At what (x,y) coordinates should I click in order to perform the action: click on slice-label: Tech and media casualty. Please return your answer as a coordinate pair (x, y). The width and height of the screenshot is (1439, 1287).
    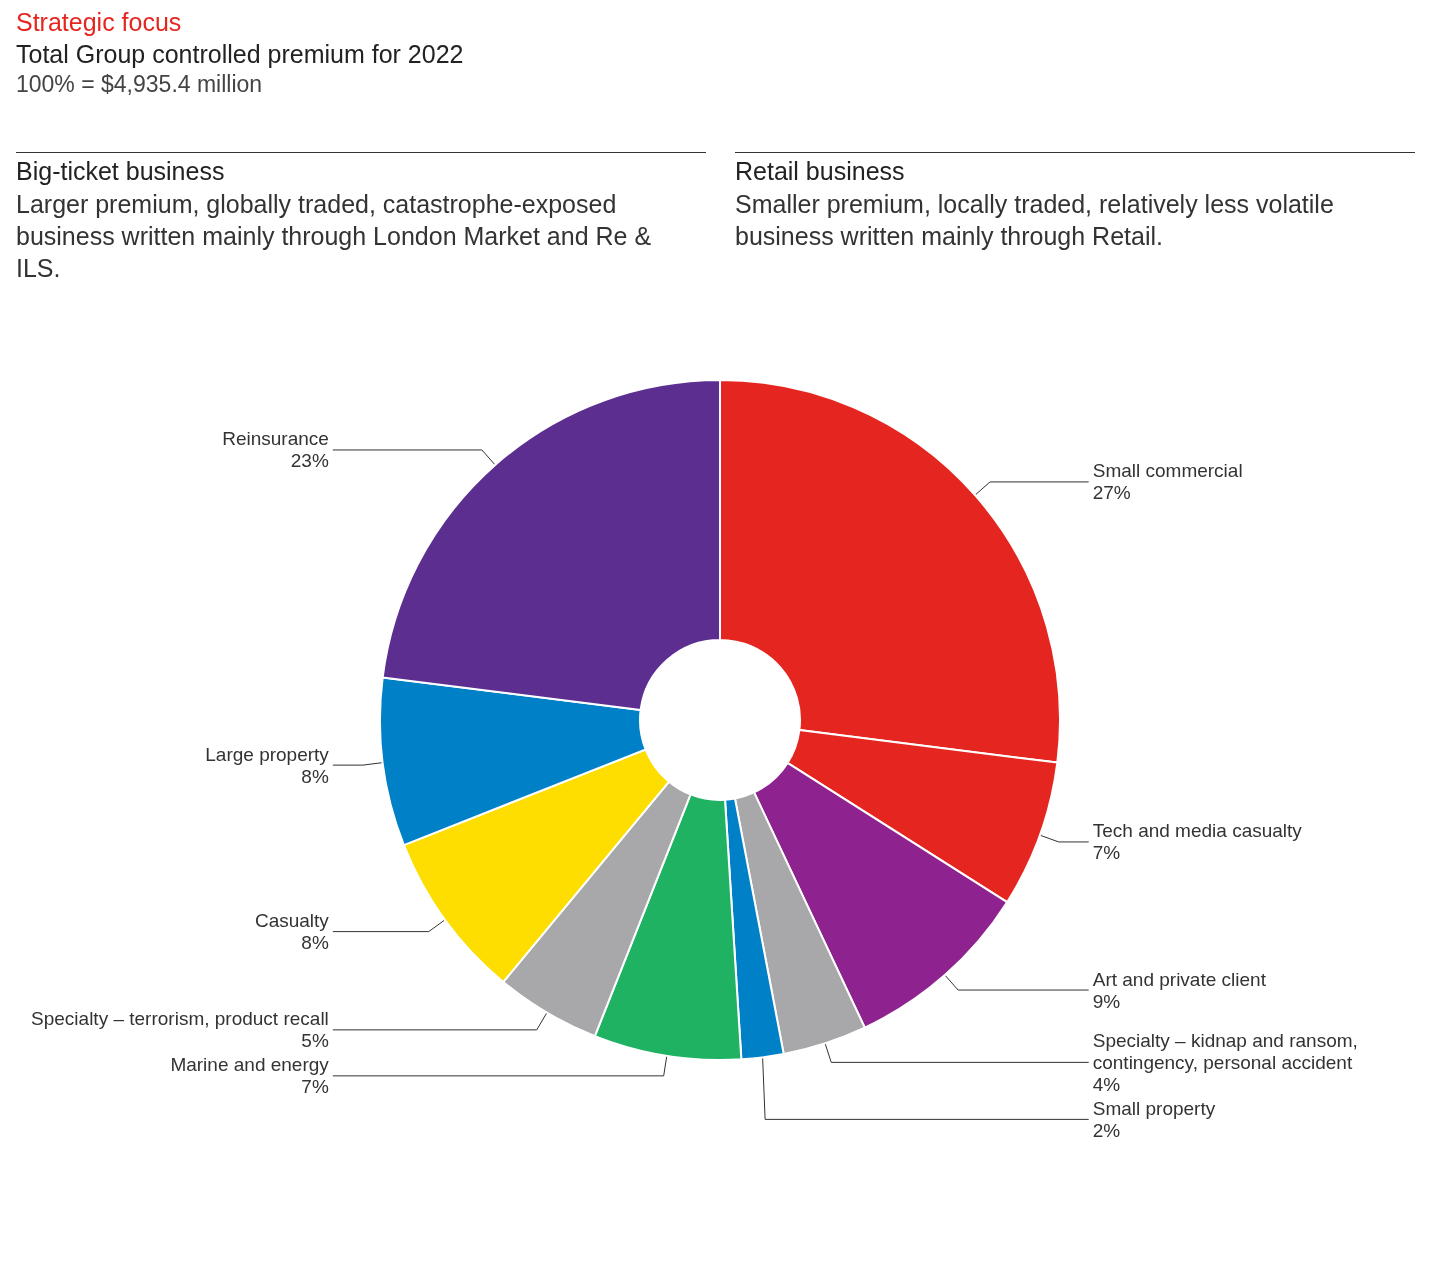
    Looking at the image, I should click on (1197, 831).